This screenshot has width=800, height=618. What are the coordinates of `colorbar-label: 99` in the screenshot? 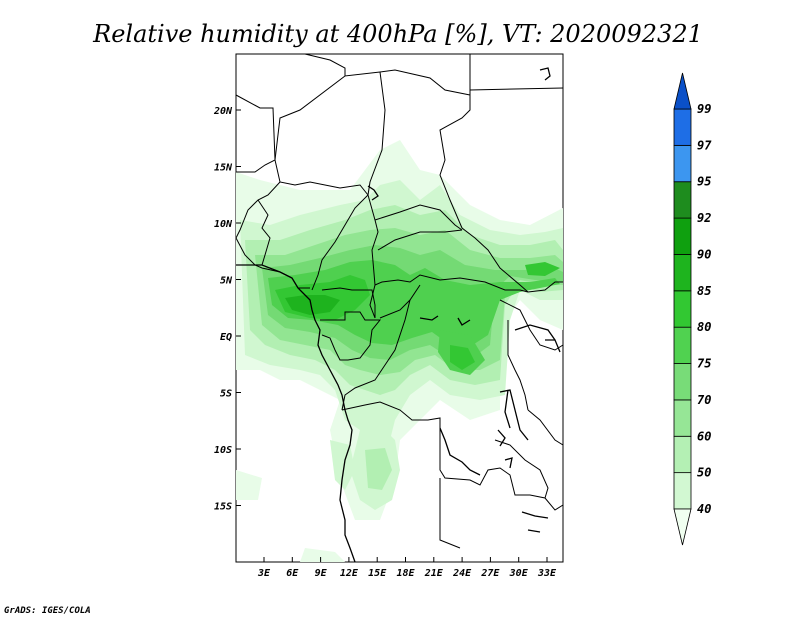 It's located at (704, 109).